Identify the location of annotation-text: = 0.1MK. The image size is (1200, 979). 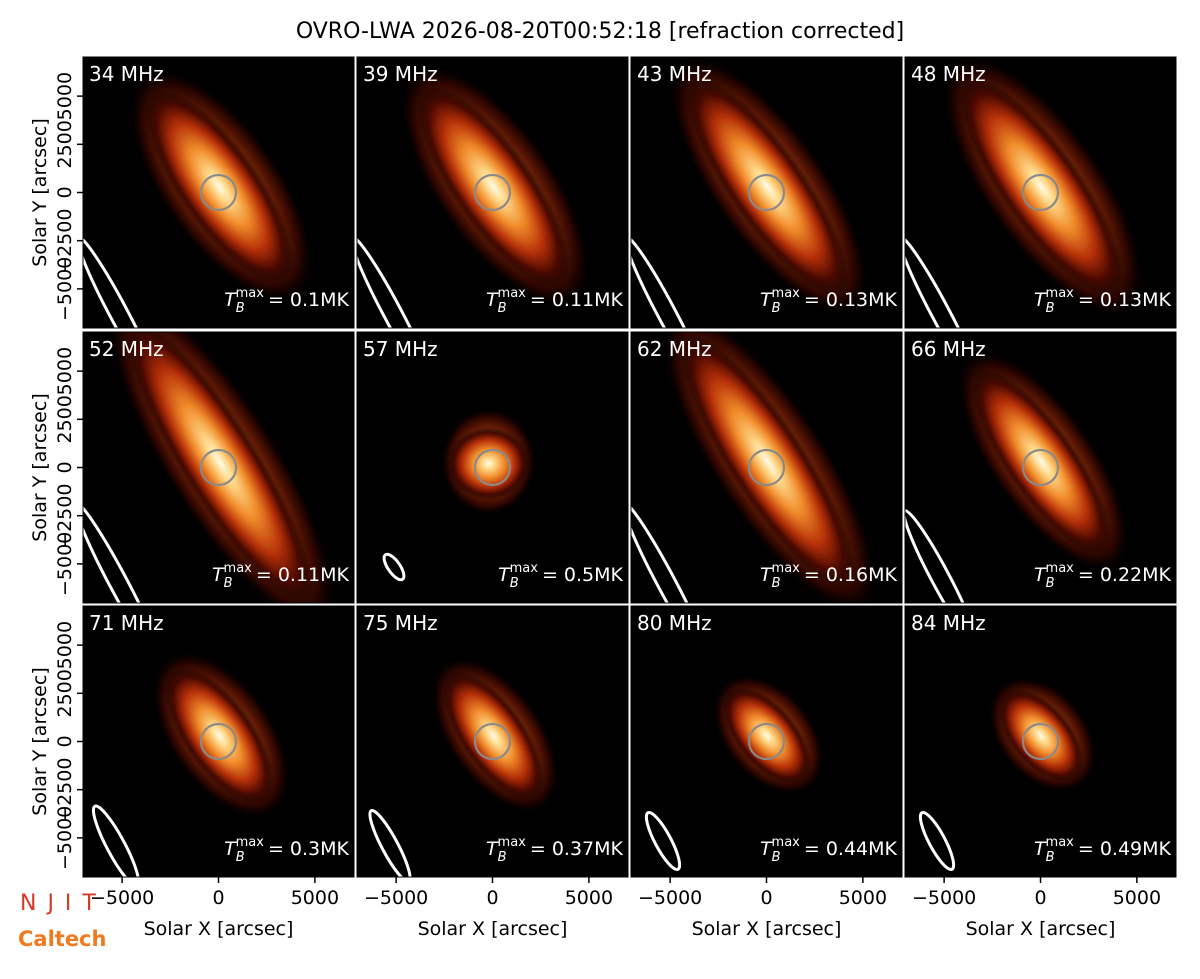
(309, 300).